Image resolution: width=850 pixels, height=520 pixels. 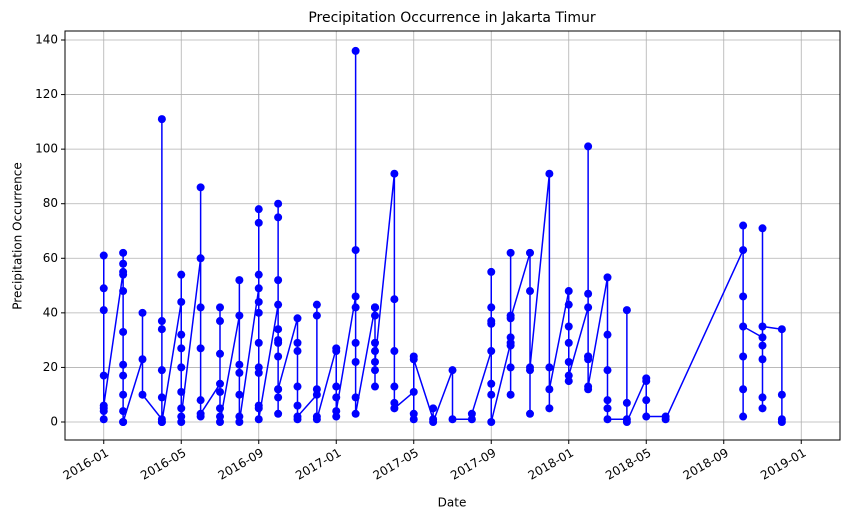 What do you see at coordinates (50, 258) in the screenshot?
I see `y-tick-label: 60` at bounding box center [50, 258].